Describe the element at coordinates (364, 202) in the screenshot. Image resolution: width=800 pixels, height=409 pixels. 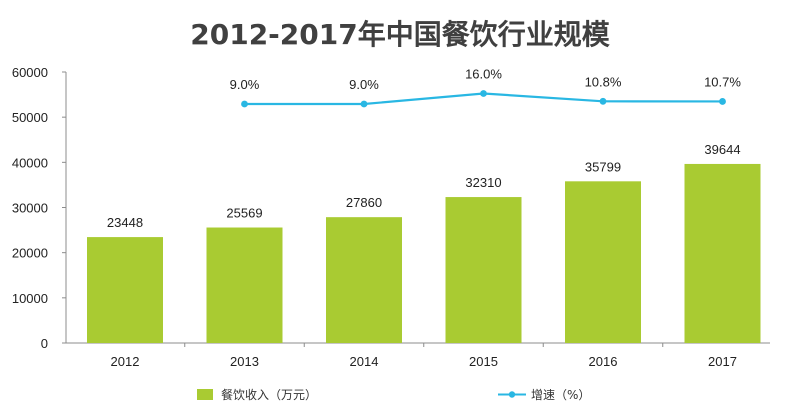
I see `bar-value-label: 27860` at that location.